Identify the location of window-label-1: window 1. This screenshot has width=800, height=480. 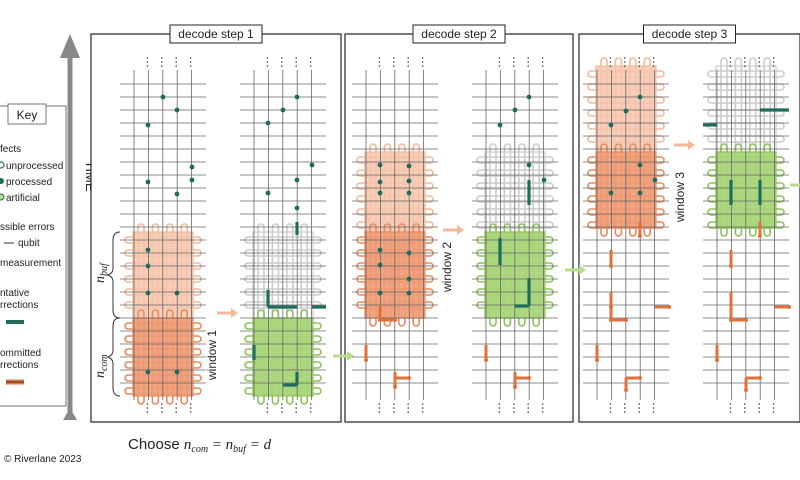
(212, 355).